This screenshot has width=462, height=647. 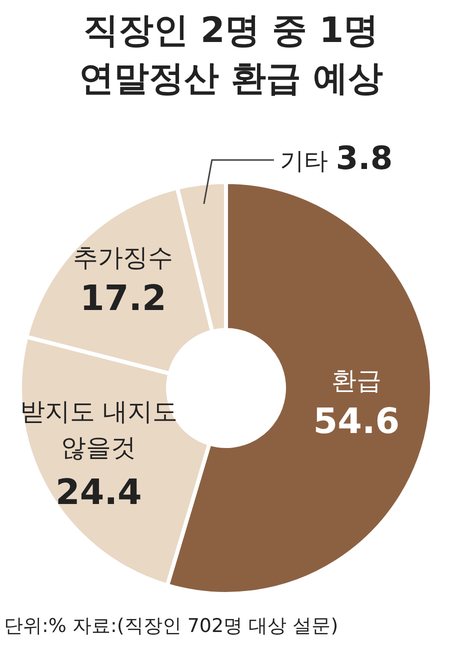 I want to click on slice-label: 받지도 내지도 않을것, so click(x=99, y=429).